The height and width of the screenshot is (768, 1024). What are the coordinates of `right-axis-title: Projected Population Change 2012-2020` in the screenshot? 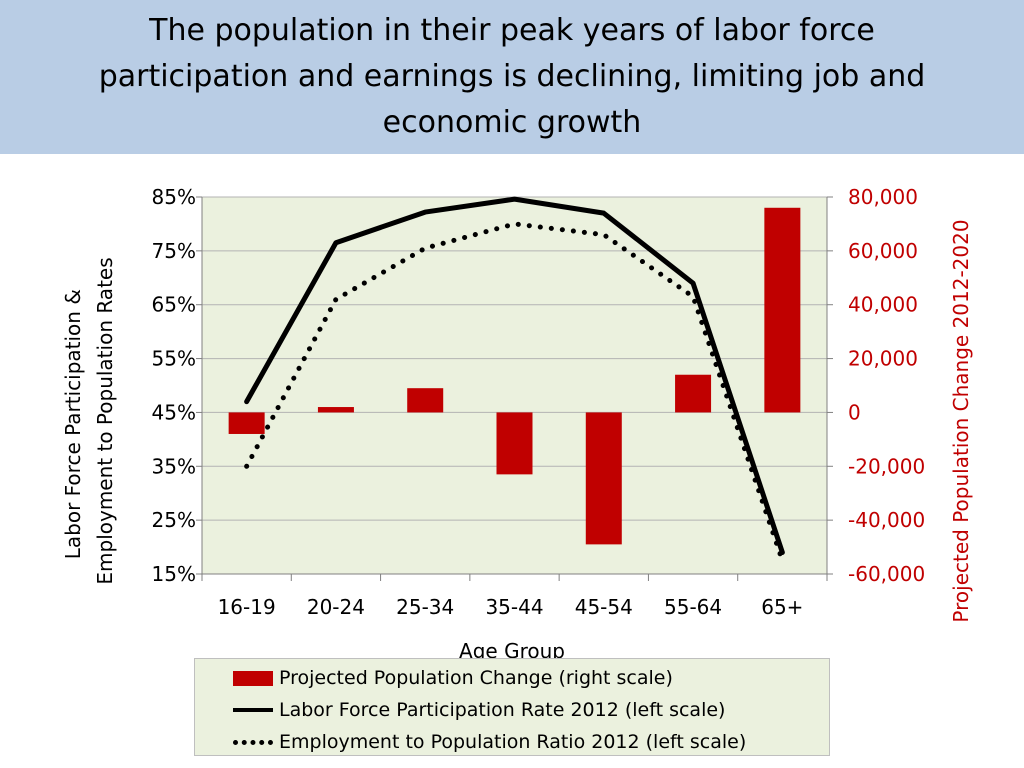 It's located at (961, 420).